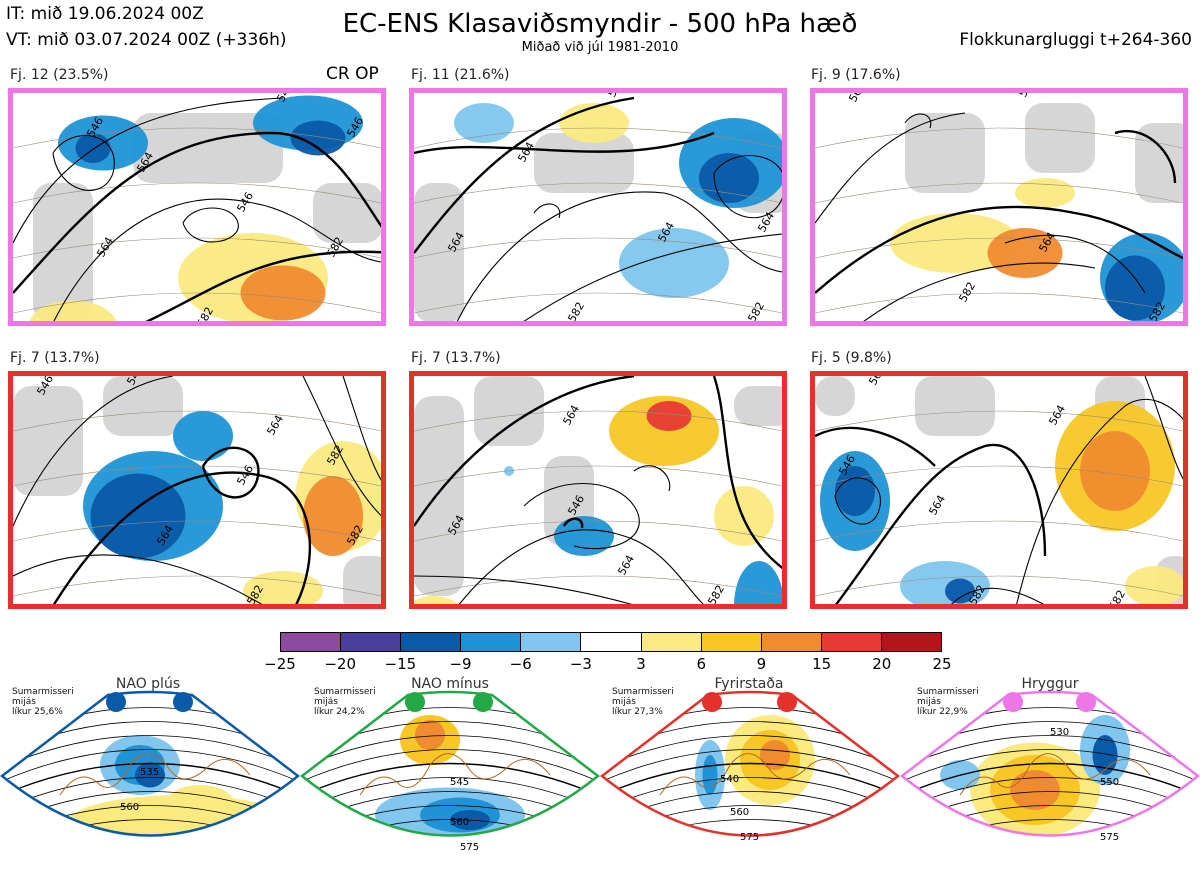  Describe the element at coordinates (460, 664) in the screenshot. I see `colorbar-tick-label: −9` at that location.